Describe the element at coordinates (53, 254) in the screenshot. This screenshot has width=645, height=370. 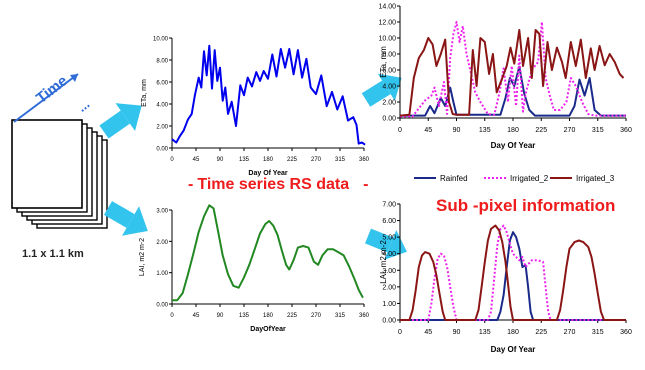
I see `pixel-scale-label: 1.1 x 1.1 km` at that location.